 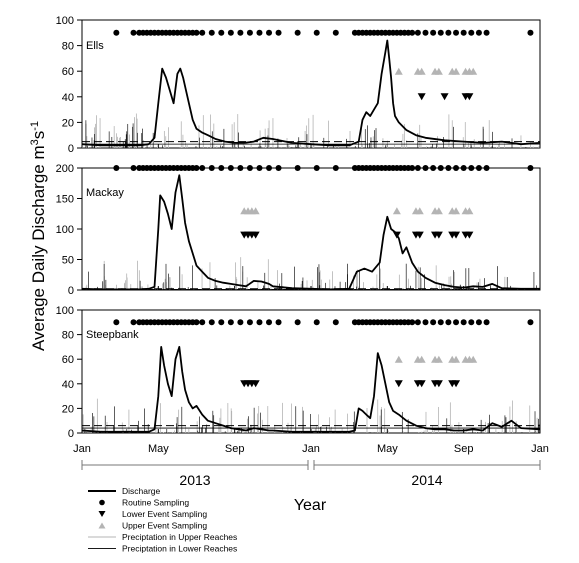 What do you see at coordinates (152, 526) in the screenshot?
I see `legend-item-upper: Upper Event Sampling` at bounding box center [152, 526].